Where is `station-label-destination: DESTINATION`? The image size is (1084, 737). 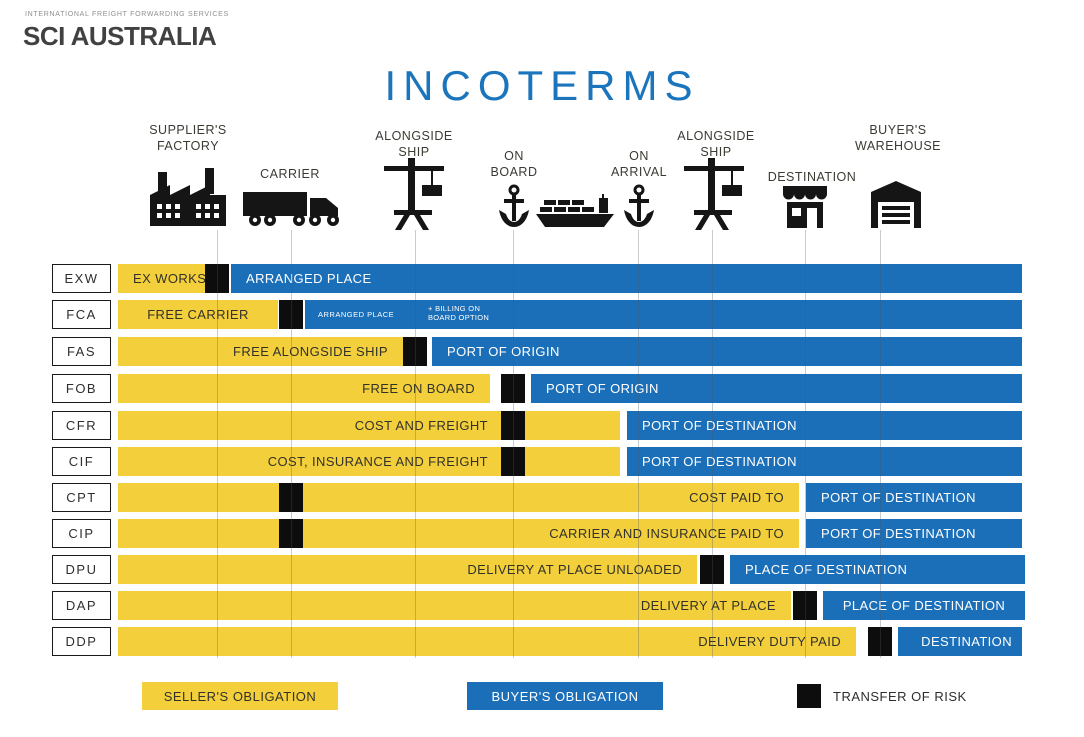 station-label-destination: DESTINATION is located at coordinates (812, 177).